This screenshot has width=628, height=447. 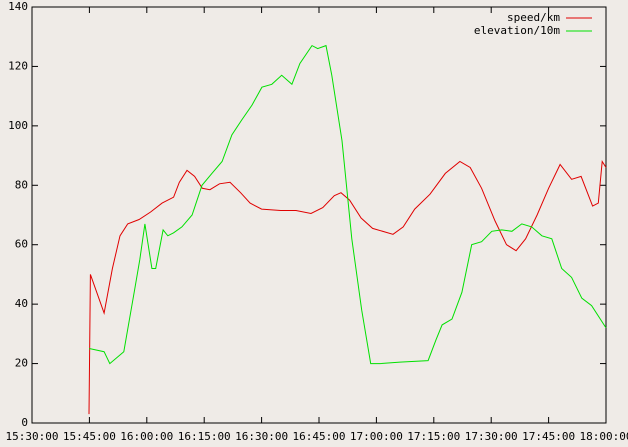 What do you see at coordinates (21, 303) in the screenshot?
I see `y-tick-label: 40` at bounding box center [21, 303].